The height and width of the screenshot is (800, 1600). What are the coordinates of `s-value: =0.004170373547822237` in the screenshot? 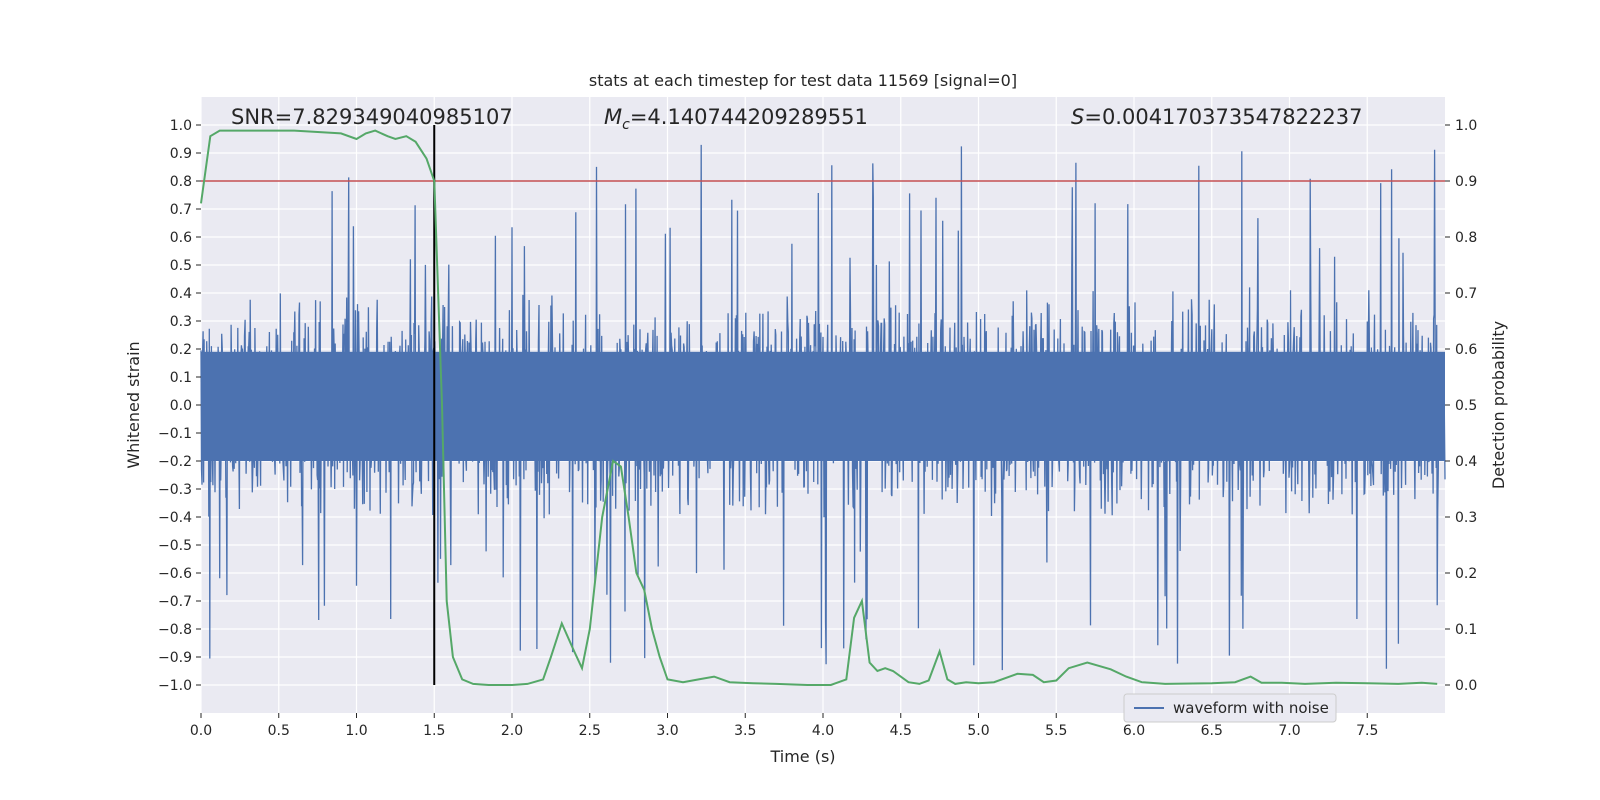 It's located at (1223, 117).